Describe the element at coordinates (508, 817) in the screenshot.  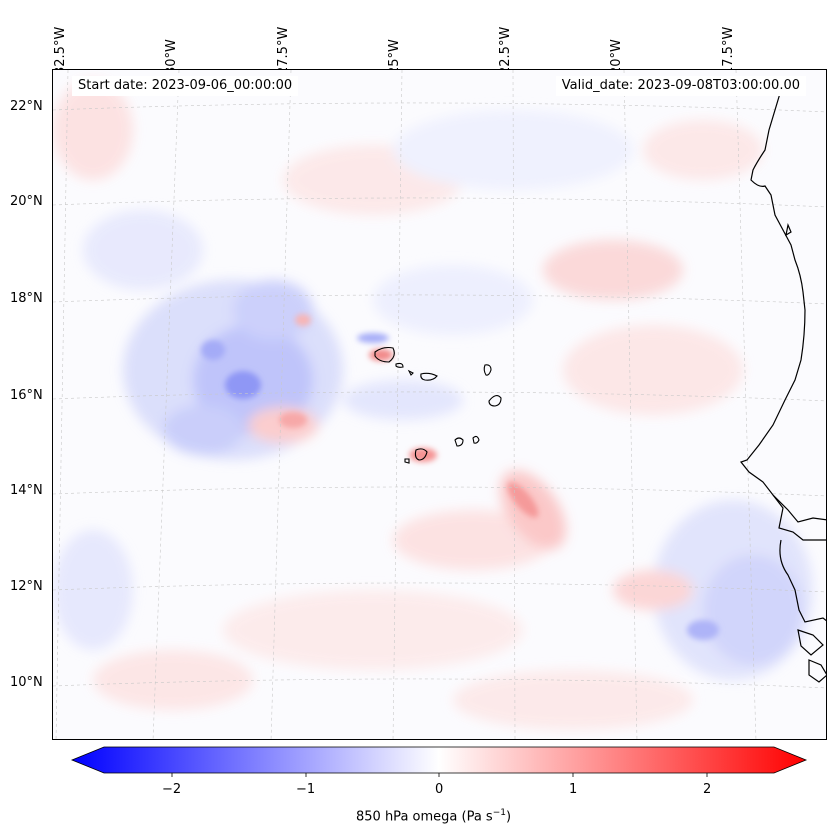
I see `colorbar-title-end: )` at that location.